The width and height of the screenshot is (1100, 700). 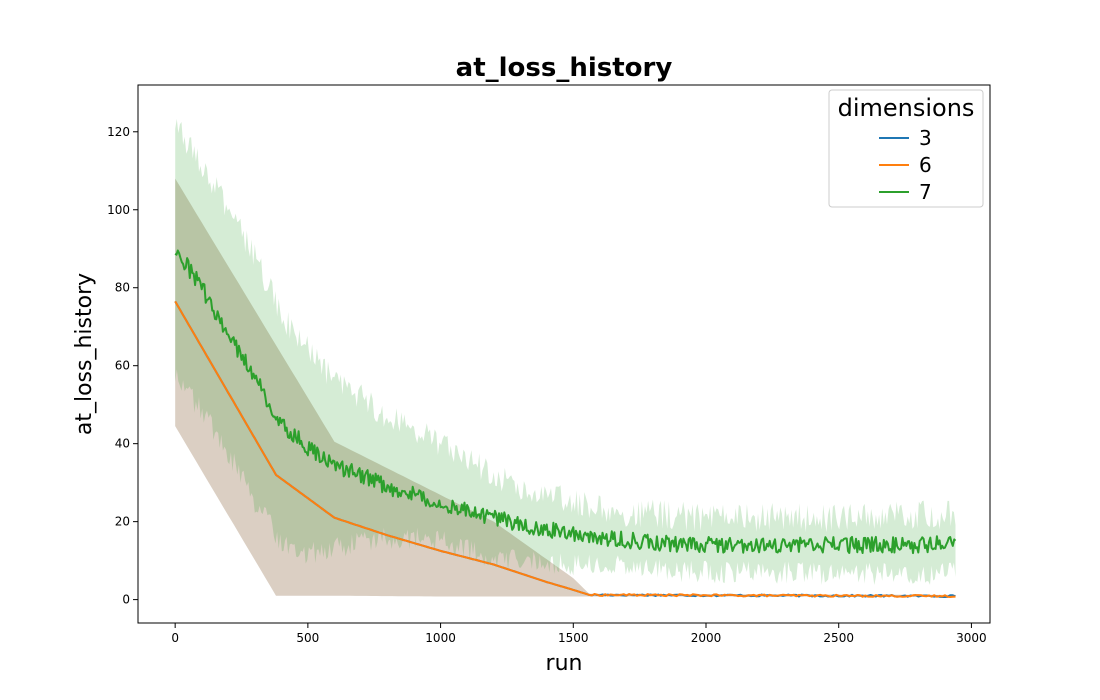 I want to click on legend-box, so click(x=906, y=148).